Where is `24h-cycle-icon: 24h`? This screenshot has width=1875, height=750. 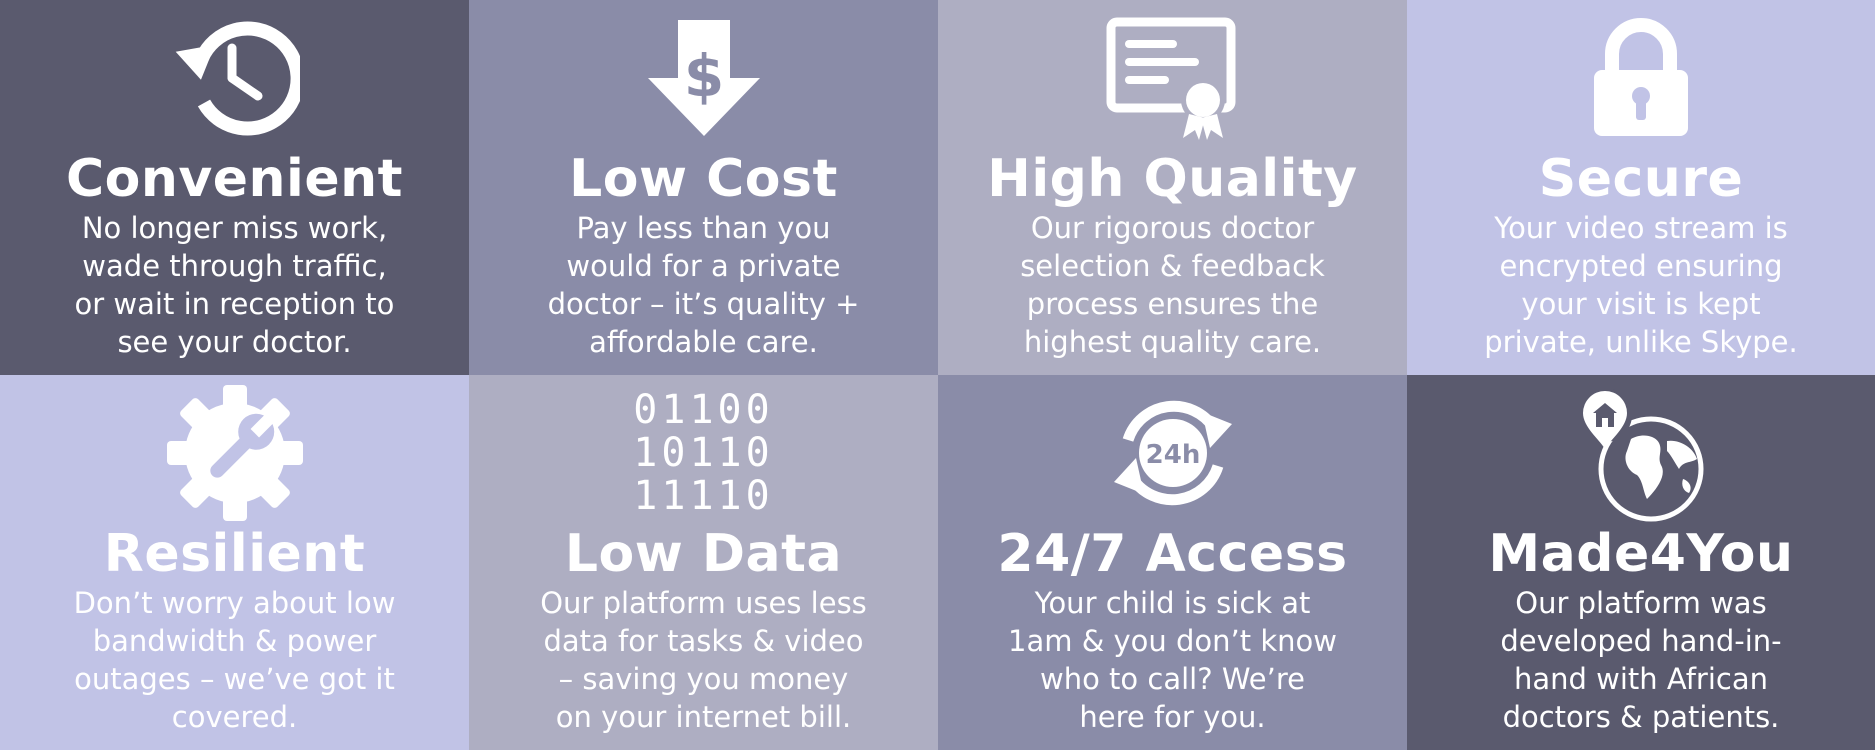
24h-cycle-icon: 24h is located at coordinates (1172, 453).